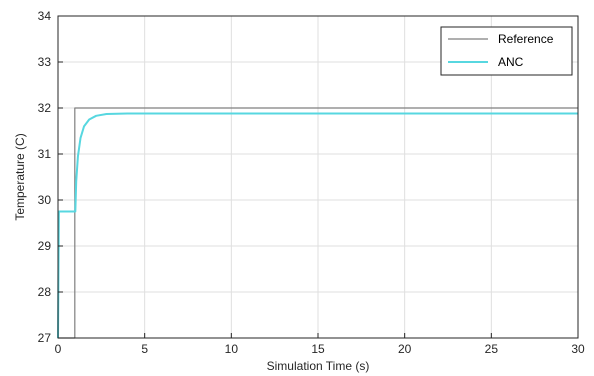 The height and width of the screenshot is (376, 594). What do you see at coordinates (45, 62) in the screenshot?
I see `y-tick-label: 33` at bounding box center [45, 62].